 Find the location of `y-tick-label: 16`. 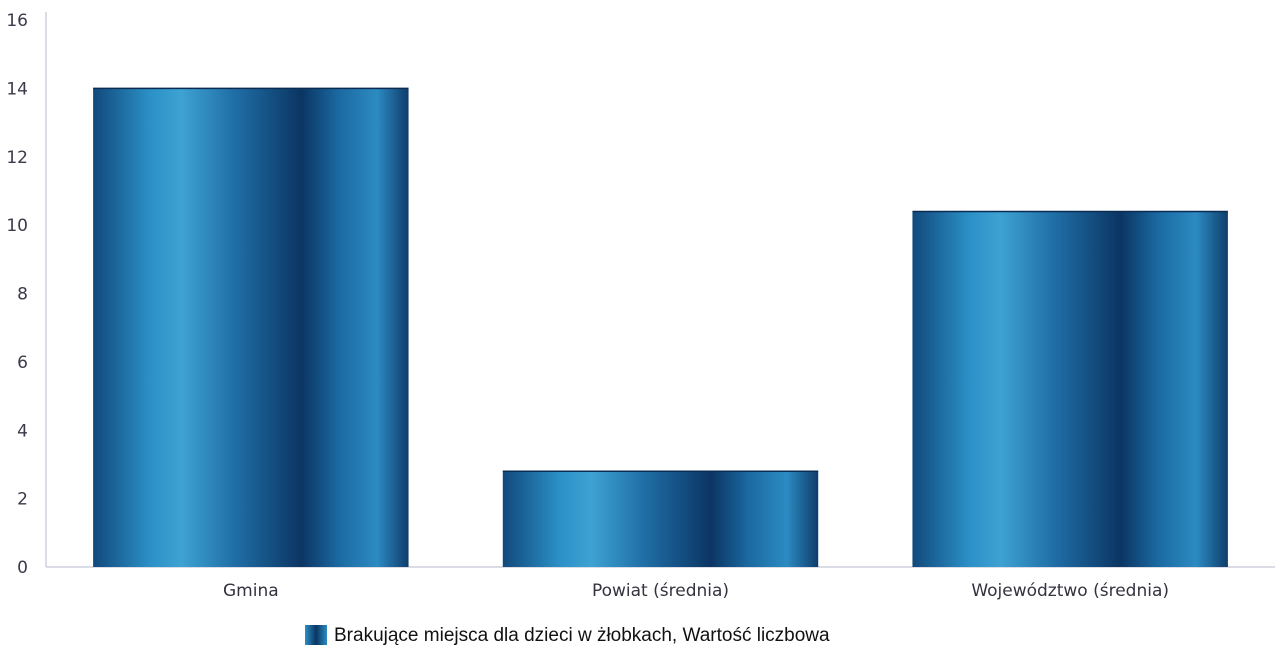

y-tick-label: 16 is located at coordinates (17, 21).